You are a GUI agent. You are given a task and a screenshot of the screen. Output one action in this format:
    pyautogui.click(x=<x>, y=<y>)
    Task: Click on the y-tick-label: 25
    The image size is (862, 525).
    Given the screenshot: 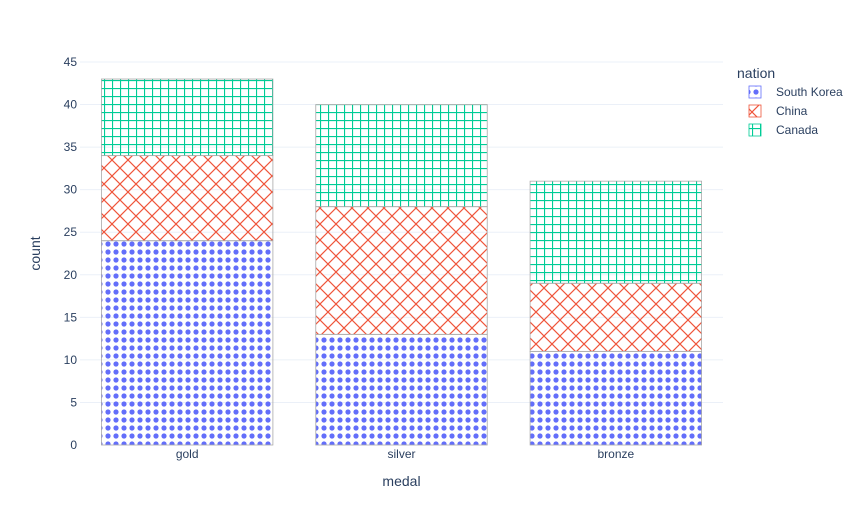 What is the action you would take?
    pyautogui.click(x=71, y=232)
    